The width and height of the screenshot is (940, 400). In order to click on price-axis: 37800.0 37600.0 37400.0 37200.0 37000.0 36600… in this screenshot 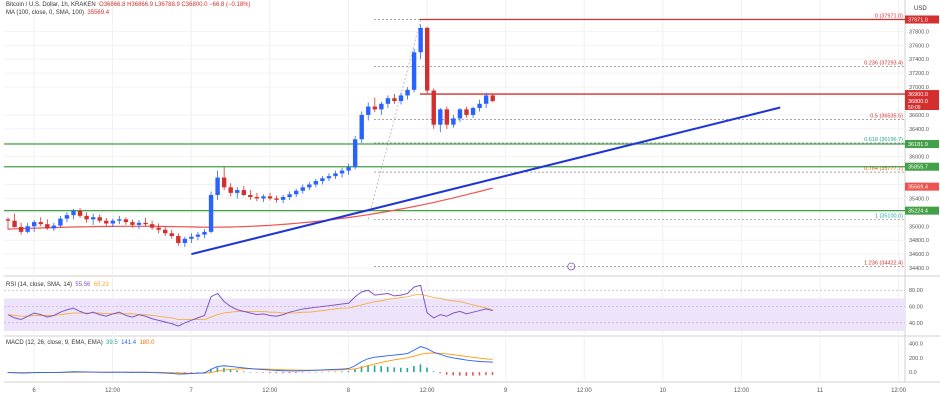, I will do `click(922, 195)`.